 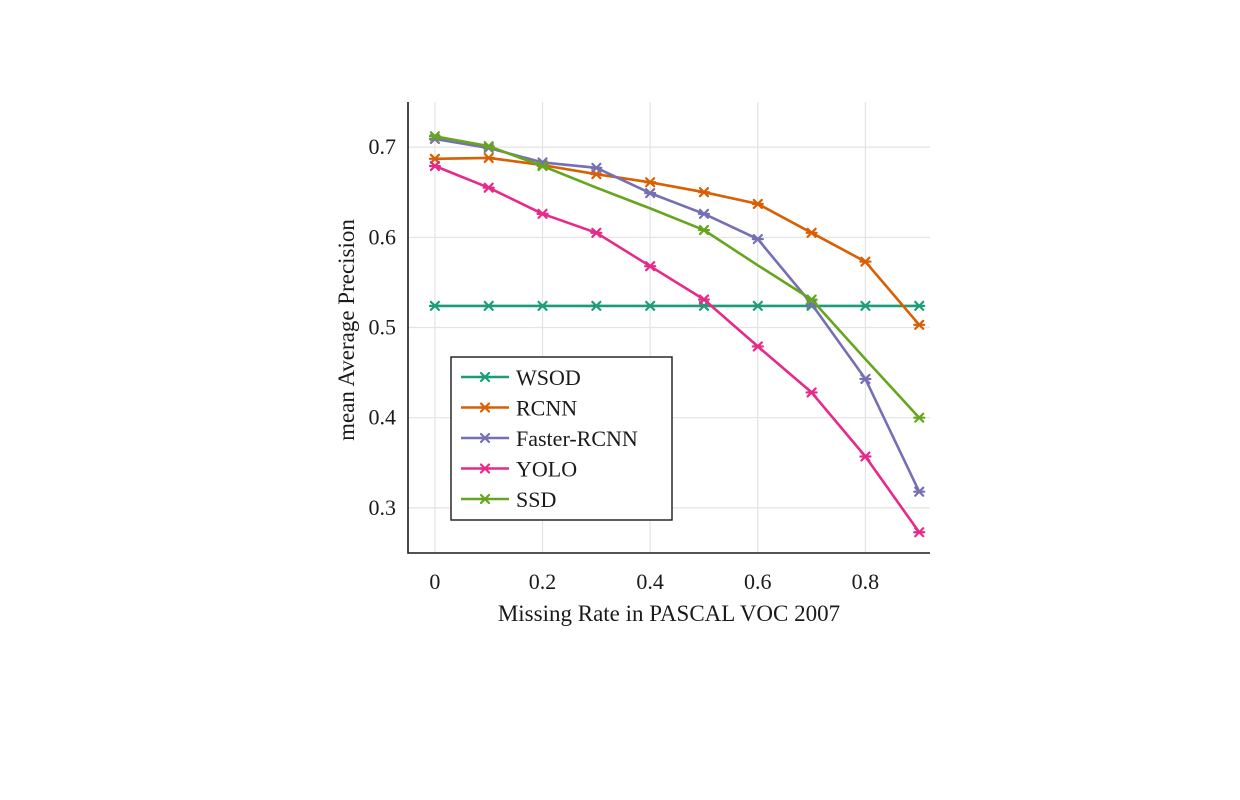 I want to click on series-ssd, so click(x=677, y=277).